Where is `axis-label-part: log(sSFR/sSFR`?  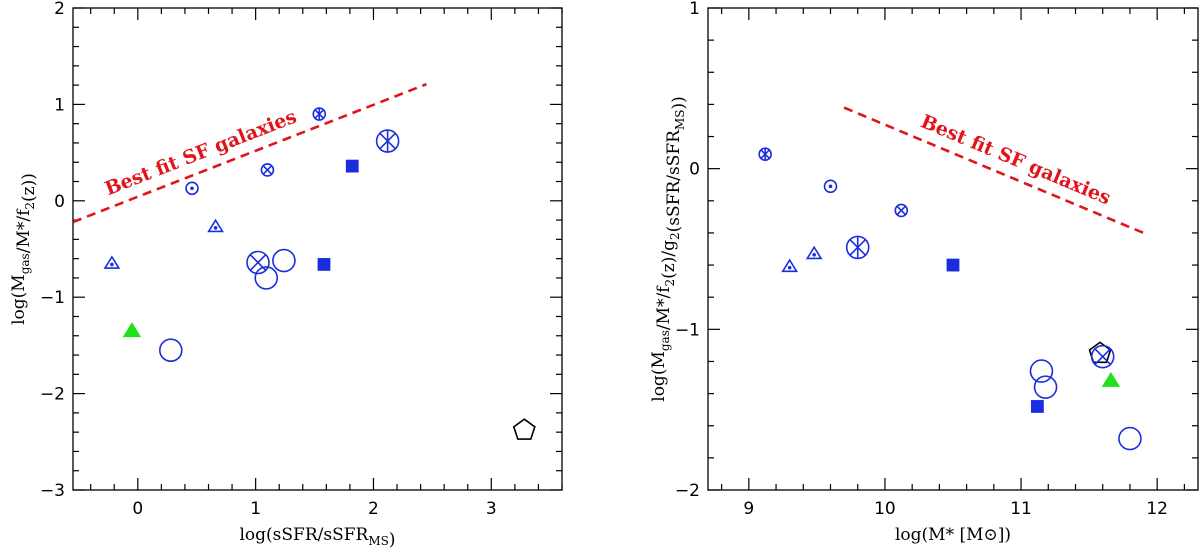
axis-label-part: log(sSFR/sSFR is located at coordinates (304, 535).